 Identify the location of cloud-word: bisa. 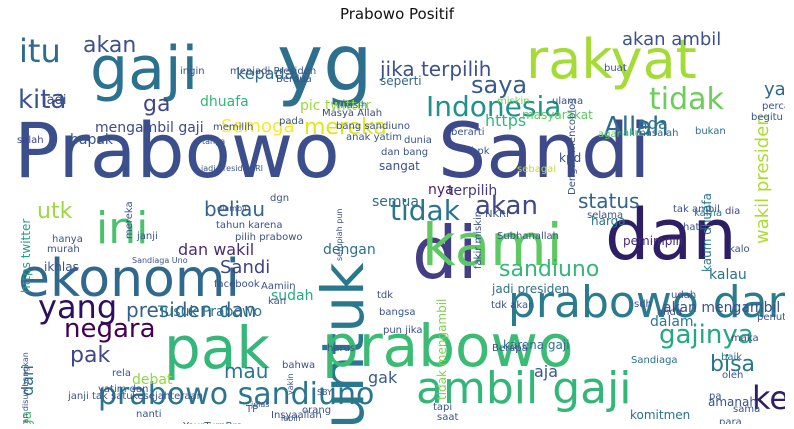
(733, 364).